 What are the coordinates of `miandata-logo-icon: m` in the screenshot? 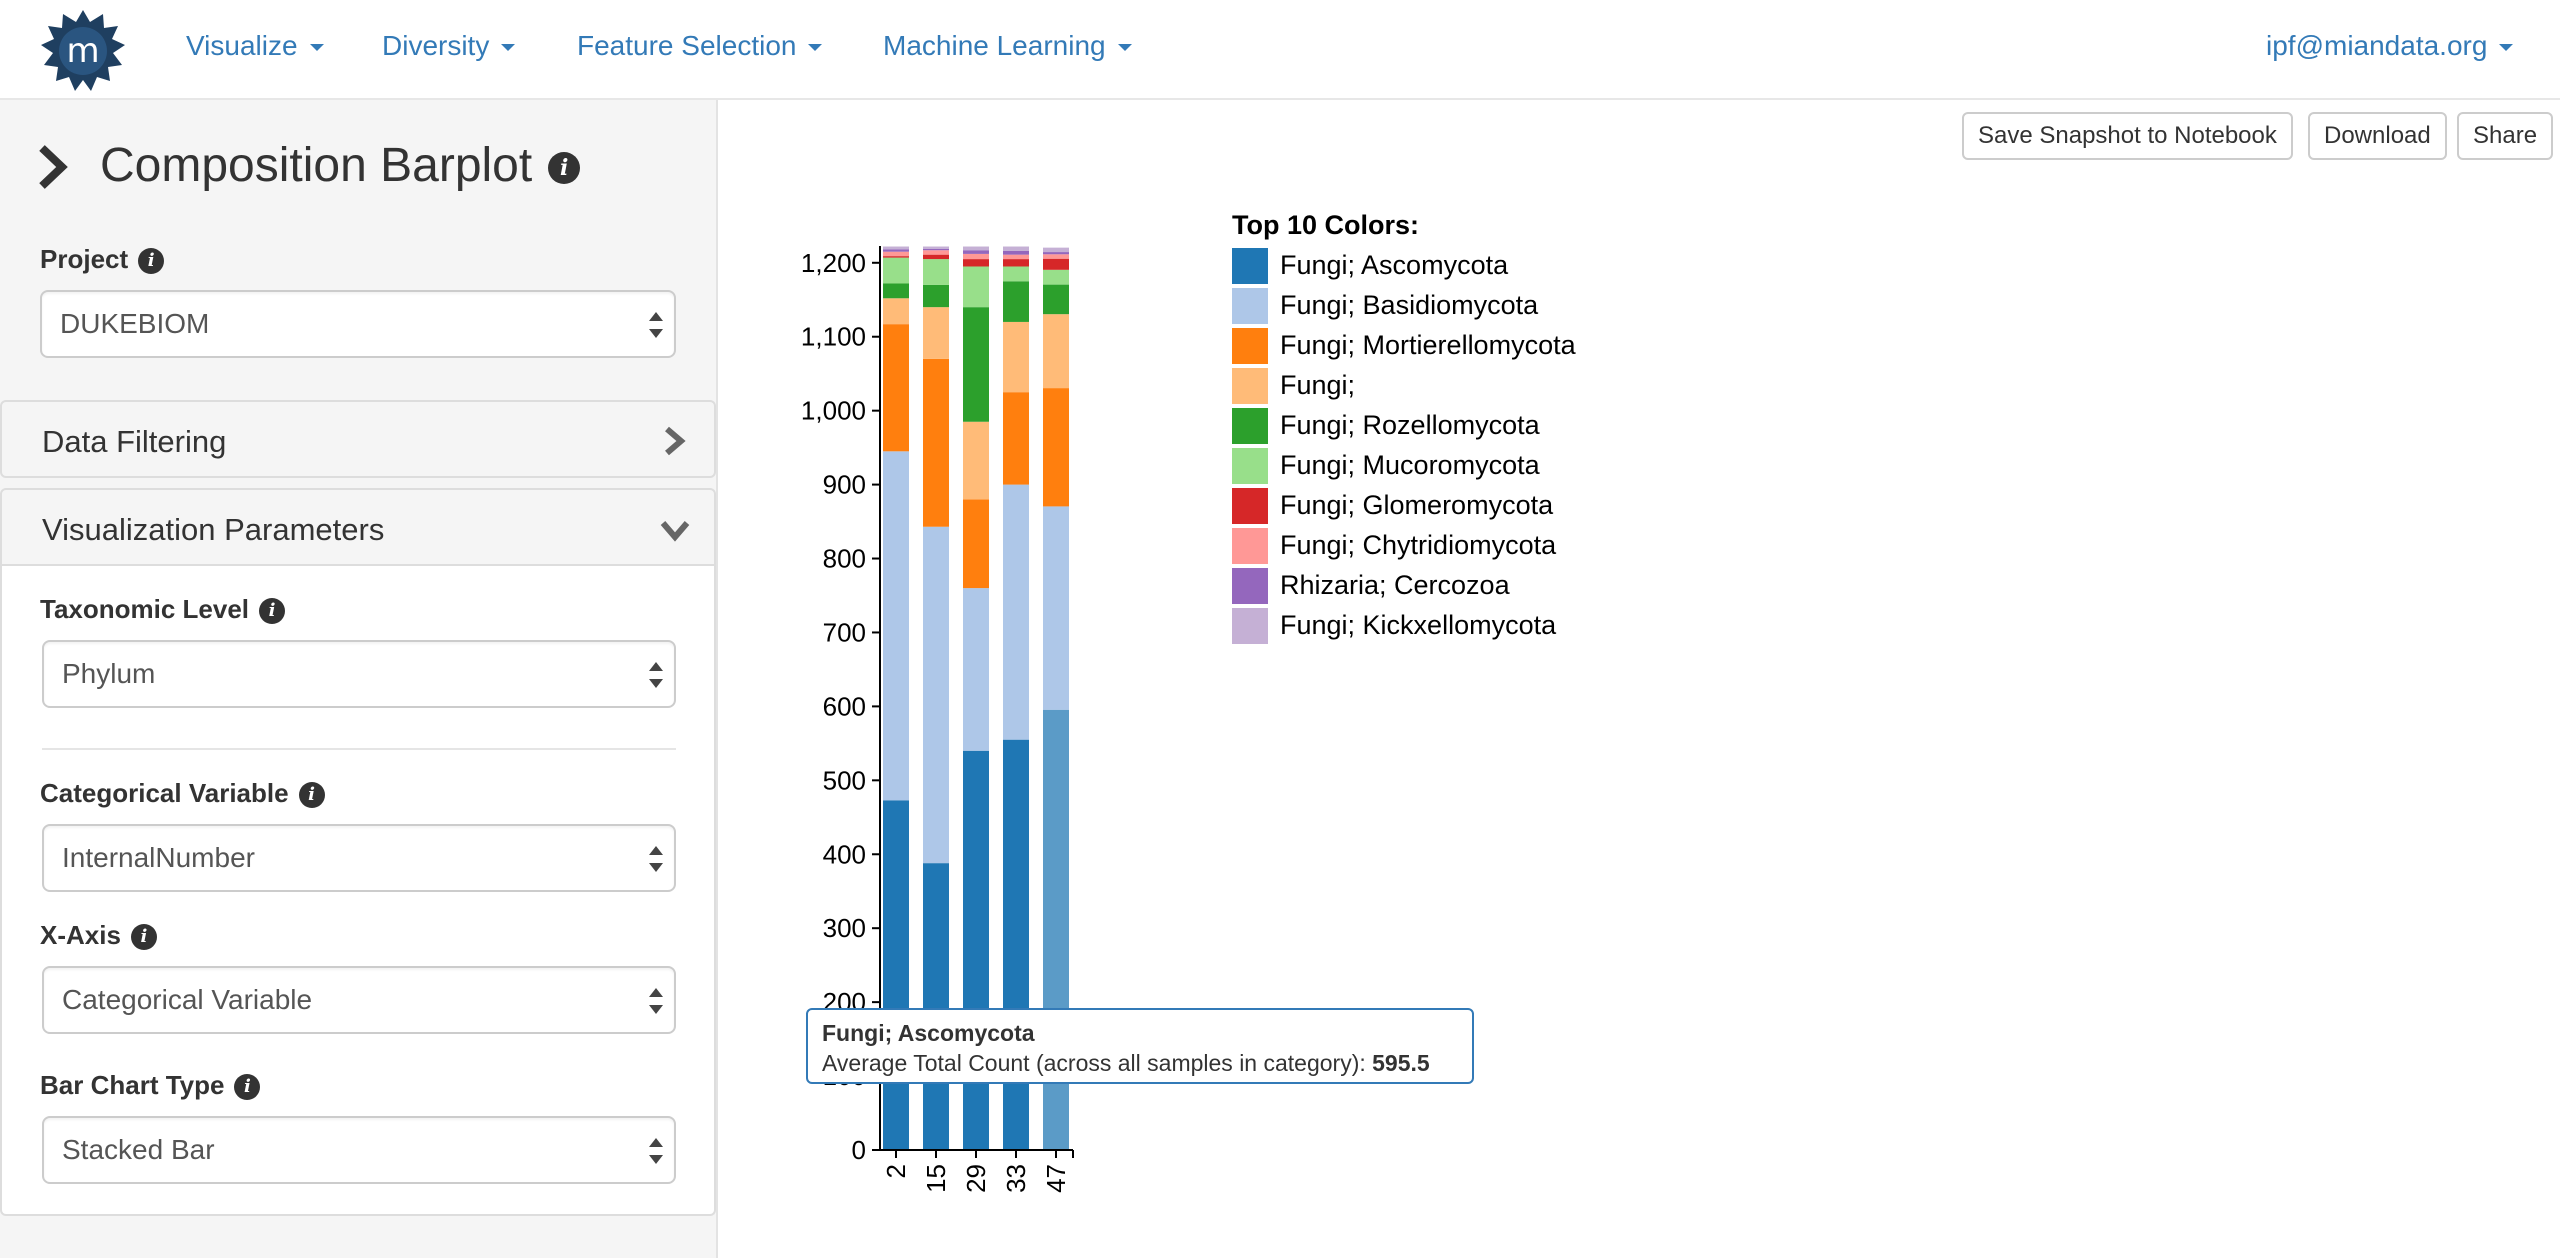 It's located at (83, 51).